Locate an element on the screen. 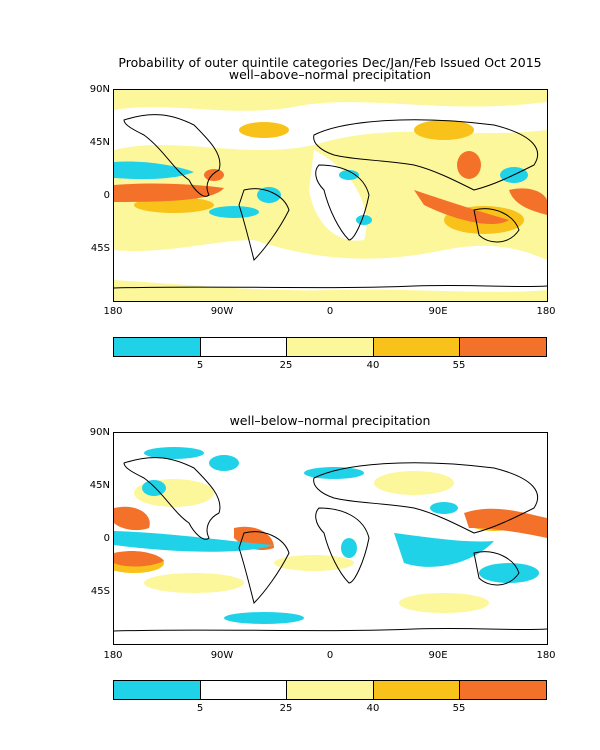 The width and height of the screenshot is (600, 750). cb2-label-5: 5 is located at coordinates (200, 708).